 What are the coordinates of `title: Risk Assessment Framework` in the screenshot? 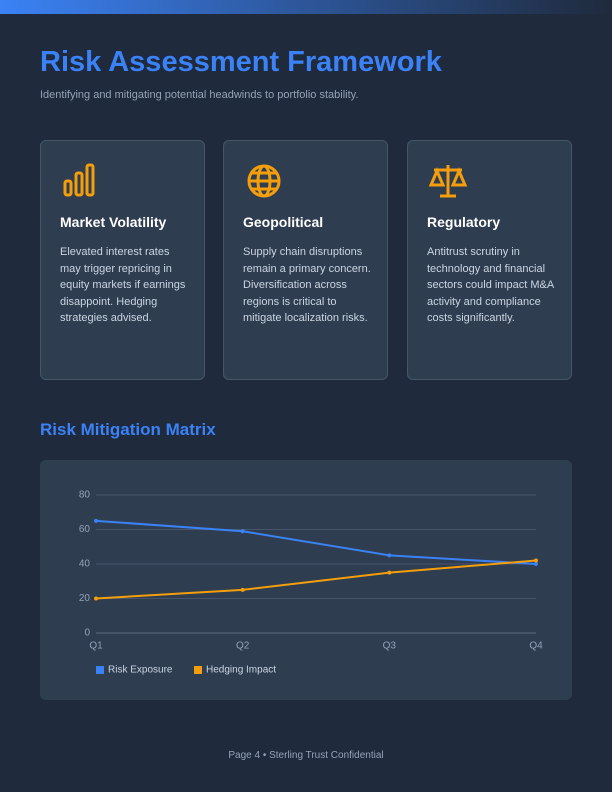 It's located at (241, 62).